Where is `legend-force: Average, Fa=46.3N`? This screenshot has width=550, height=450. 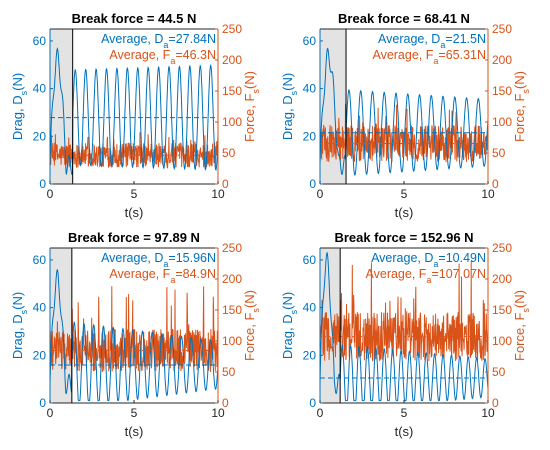 legend-force: Average, Fa=46.3N is located at coordinates (162, 57).